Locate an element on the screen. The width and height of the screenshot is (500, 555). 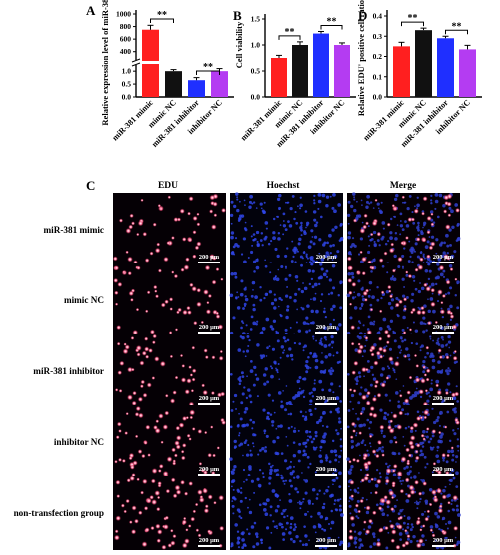
micrograph-edu-4: 200 μm is located at coordinates (169, 512).